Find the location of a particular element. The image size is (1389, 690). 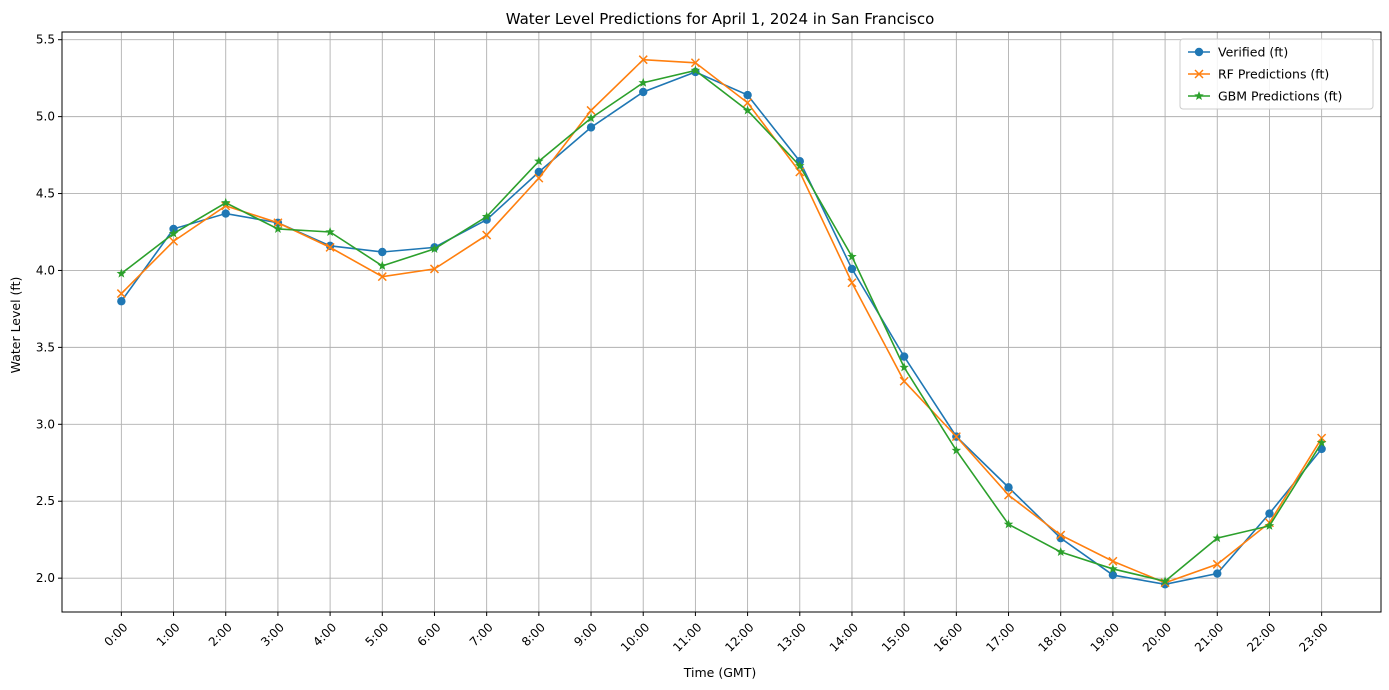

x-tick-label: 23:00 is located at coordinates (1313, 637).